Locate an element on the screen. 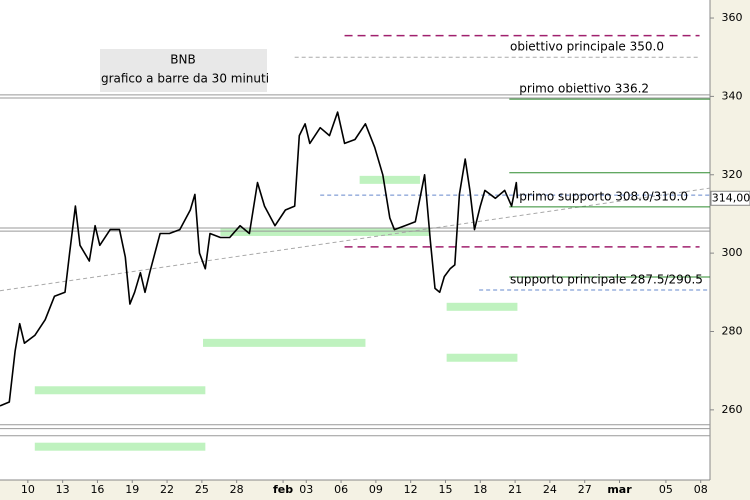 Image resolution: width=750 pixels, height=500 pixels. x-tick-label: feb is located at coordinates (283, 489).